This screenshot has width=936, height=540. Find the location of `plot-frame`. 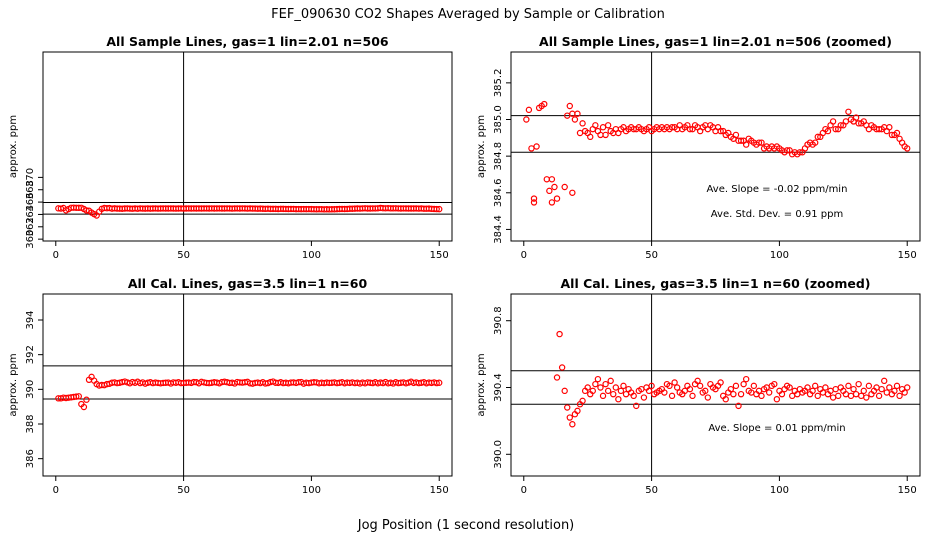

plot-frame is located at coordinates (247, 385).